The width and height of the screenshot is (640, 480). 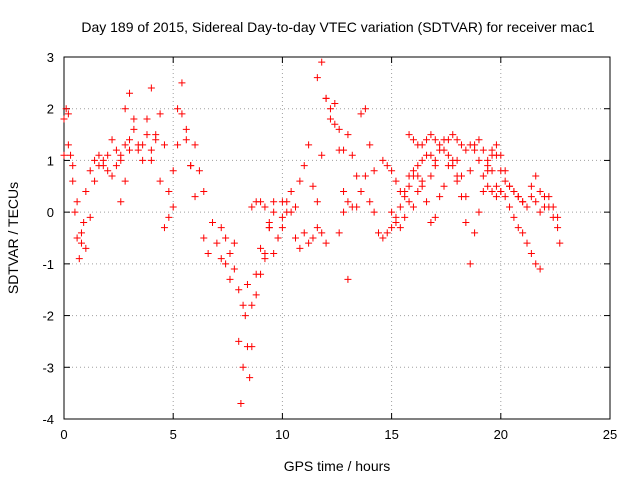 What do you see at coordinates (48, 367) in the screenshot?
I see `y-tick-label: -3` at bounding box center [48, 367].